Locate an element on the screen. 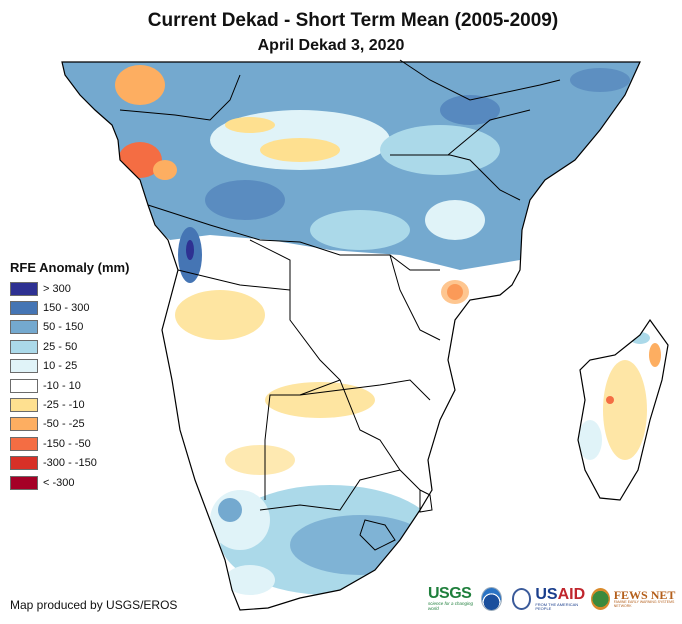  legend-item: 150 - 300 is located at coordinates (69, 307).